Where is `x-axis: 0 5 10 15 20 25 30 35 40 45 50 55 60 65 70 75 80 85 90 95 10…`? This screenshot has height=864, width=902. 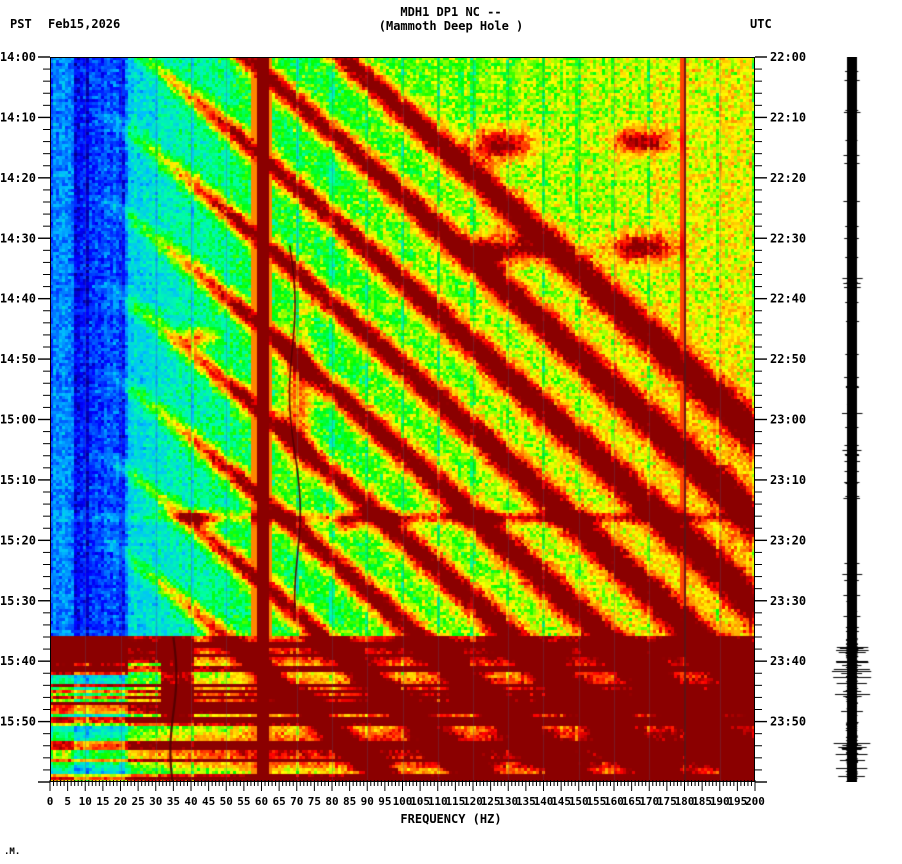
x-axis: 0 5 10 15 20 25 30 35 40 45 50 55 60 65 70 75 80 85 90 95 10… is located at coordinates (406, 794).